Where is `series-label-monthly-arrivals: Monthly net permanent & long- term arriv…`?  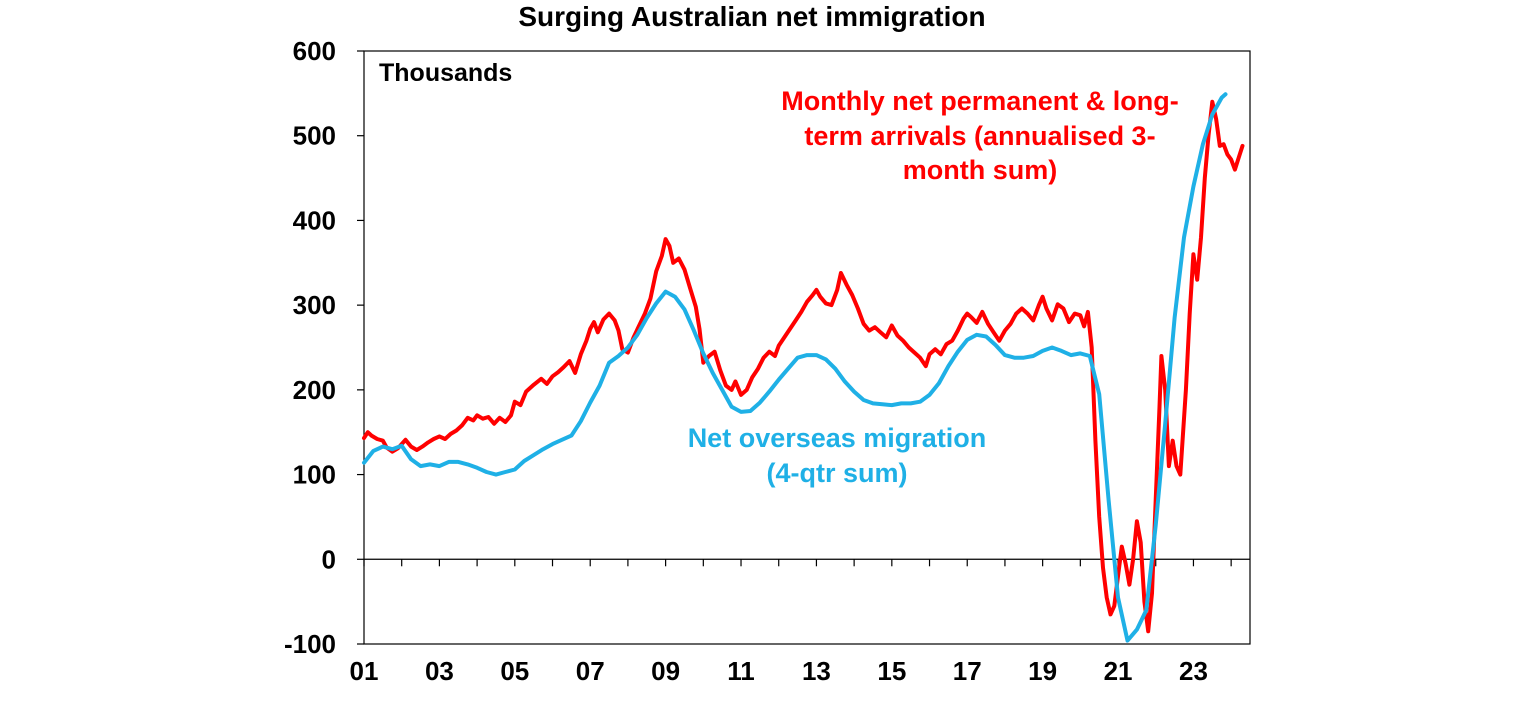
series-label-monthly-arrivals: Monthly net permanent & long- term arriv… is located at coordinates (980, 135).